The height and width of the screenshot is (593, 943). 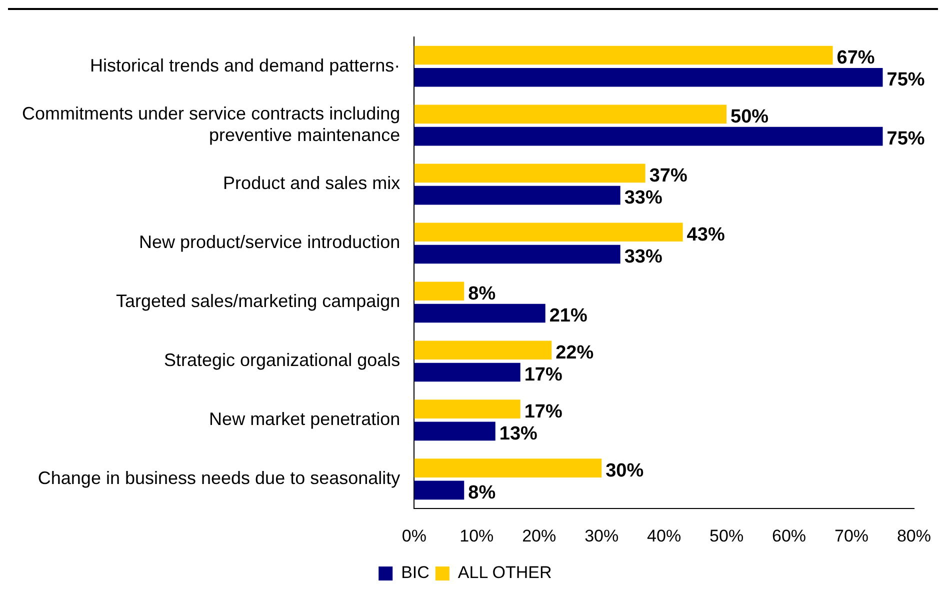 I want to click on data-label: 67%, so click(x=855, y=57).